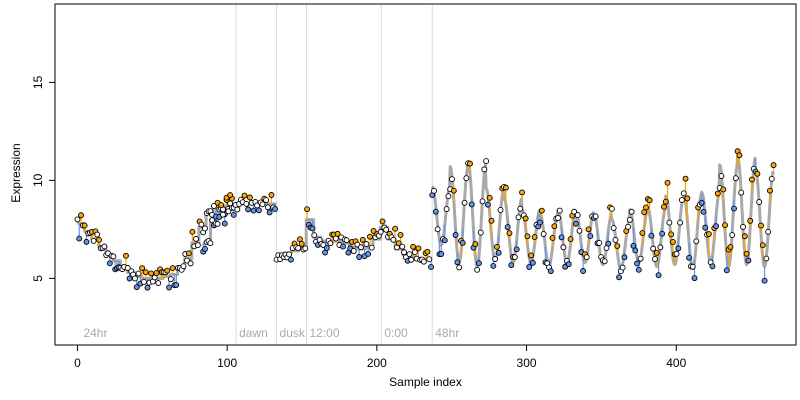 This screenshot has width=800, height=400. Describe the element at coordinates (43, 178) in the screenshot. I see `y-axis: 5 10 15` at that location.